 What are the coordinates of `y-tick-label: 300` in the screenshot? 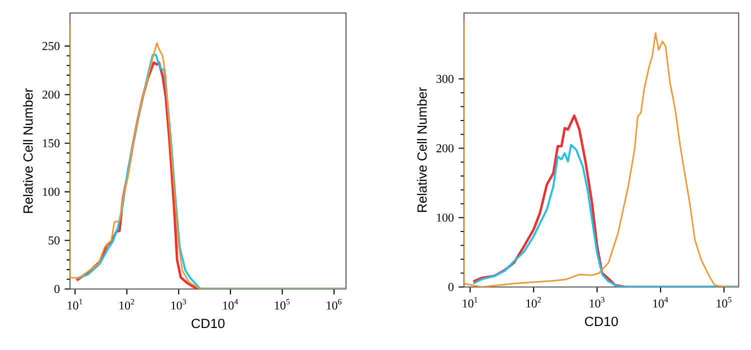 It's located at (445, 78).